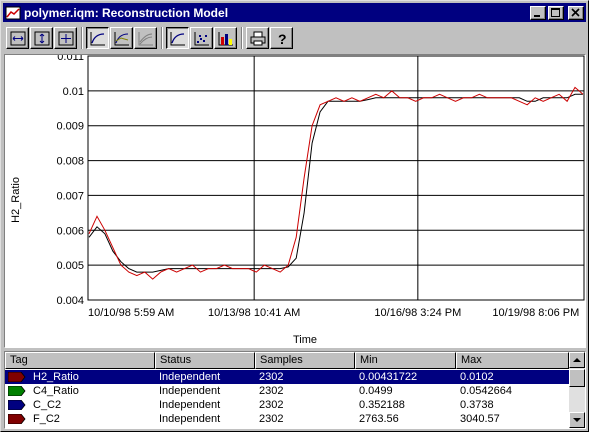 The width and height of the screenshot is (589, 432). Describe the element at coordinates (70, 266) in the screenshot. I see `y-tick-label: 0.005` at that location.